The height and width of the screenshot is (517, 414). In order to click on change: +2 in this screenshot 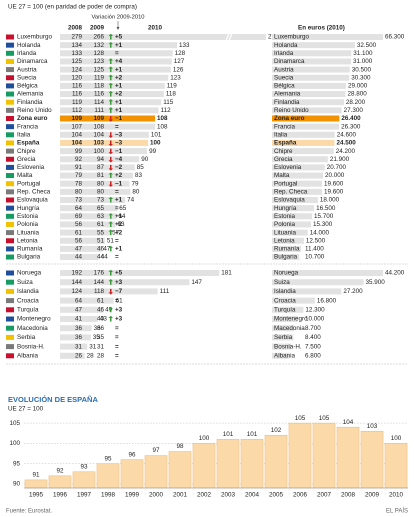, I will do `click(119, 232)`.